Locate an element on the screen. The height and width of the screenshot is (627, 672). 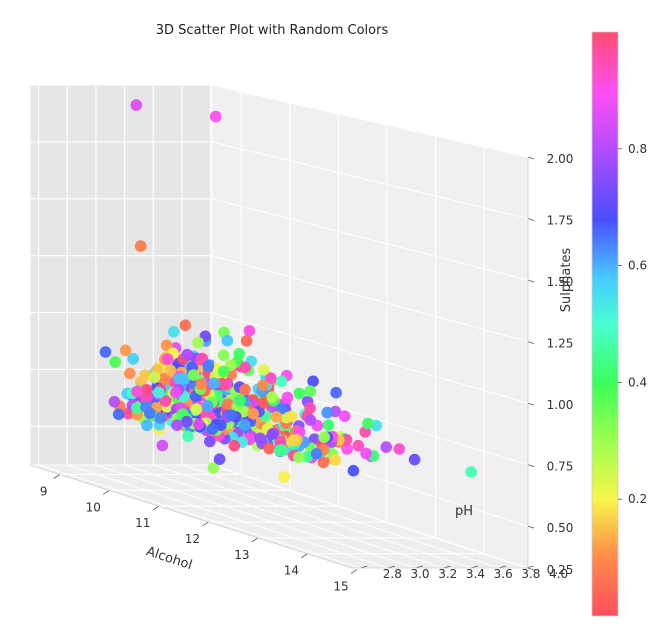
y-tick-label: 3.4 is located at coordinates (475, 574).